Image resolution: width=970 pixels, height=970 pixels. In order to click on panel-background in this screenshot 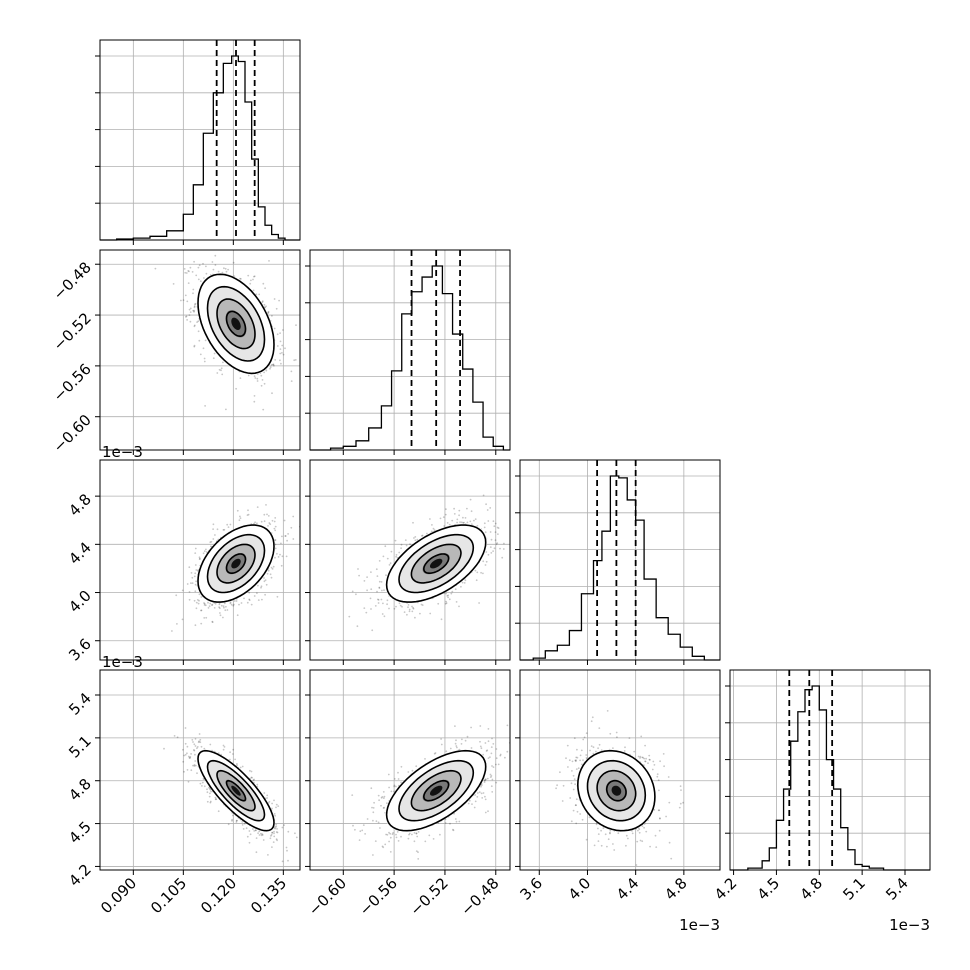, I will do `click(620, 560)`.